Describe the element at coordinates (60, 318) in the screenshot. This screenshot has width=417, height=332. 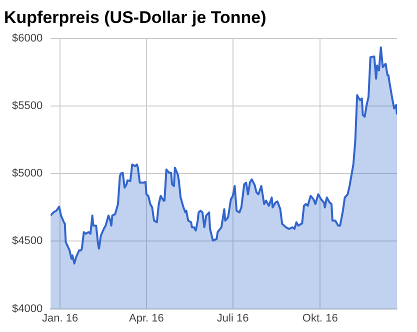
I see `x-tick-label: Jan. 16` at that location.